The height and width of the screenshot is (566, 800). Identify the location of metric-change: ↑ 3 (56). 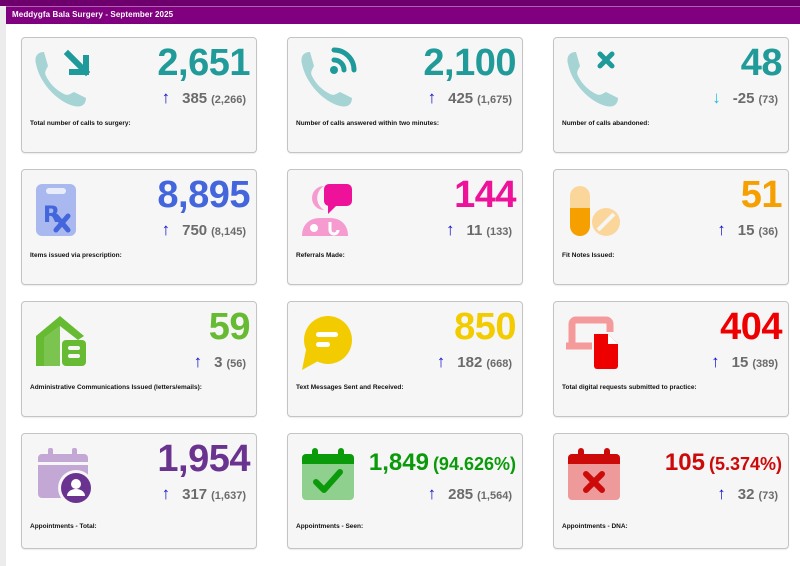
(220, 362).